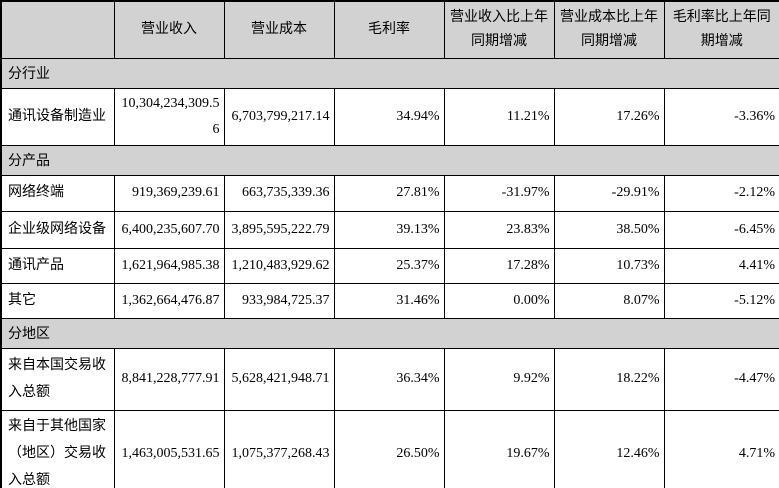 This screenshot has height=488, width=779. I want to click on cost-yoy-cell: 17.26%, so click(609, 116).